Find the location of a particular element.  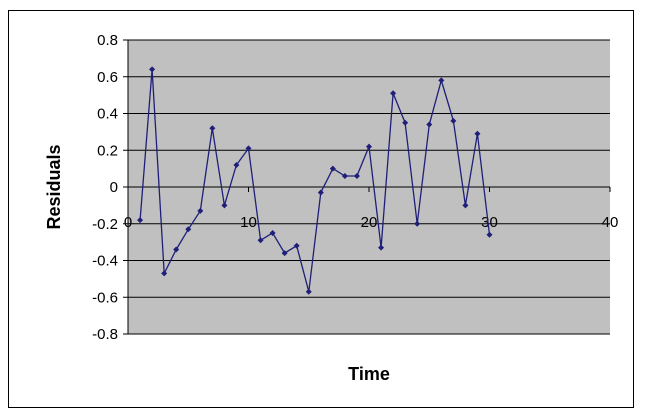

y-tick-label: 0.6 is located at coordinates (107, 77).